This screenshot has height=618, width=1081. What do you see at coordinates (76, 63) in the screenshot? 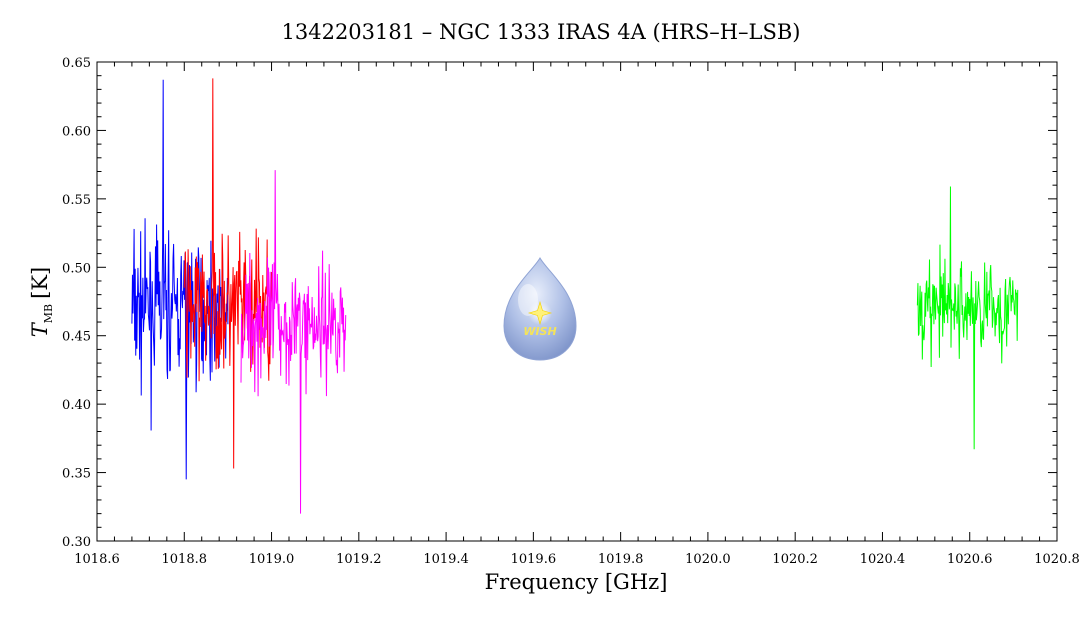
I see `y-tick-label: 0.65` at bounding box center [76, 63].